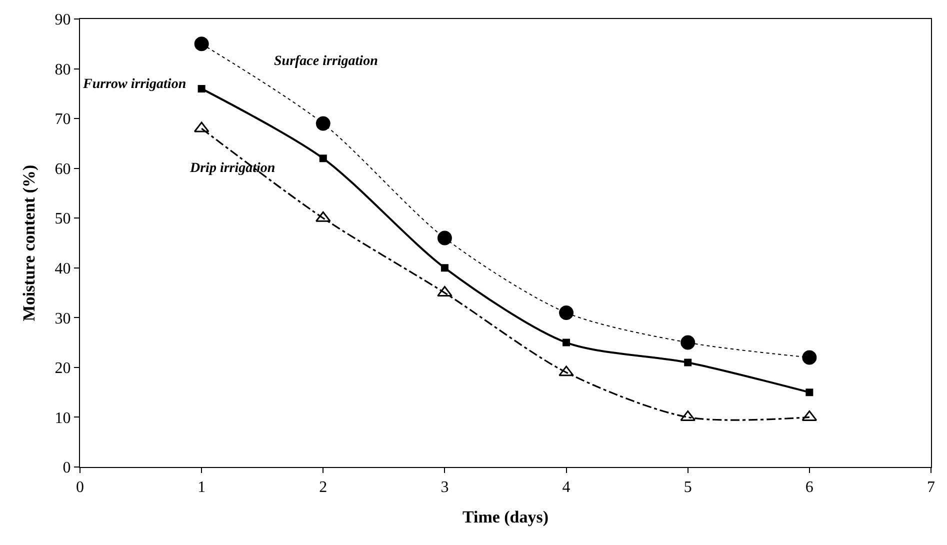 This screenshot has height=545, width=947. Describe the element at coordinates (80, 487) in the screenshot. I see `x-tick-label: 0` at that location.